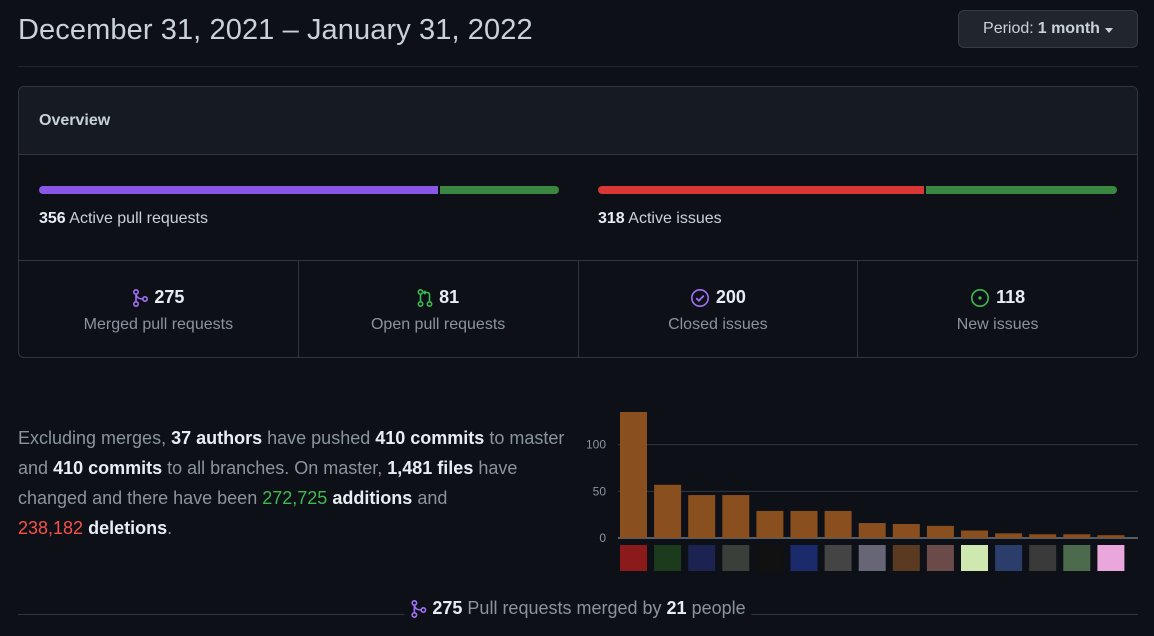 The width and height of the screenshot is (1154, 636). I want to click on merged-pull-requests-stat: 275 Merged pull requests, so click(159, 309).